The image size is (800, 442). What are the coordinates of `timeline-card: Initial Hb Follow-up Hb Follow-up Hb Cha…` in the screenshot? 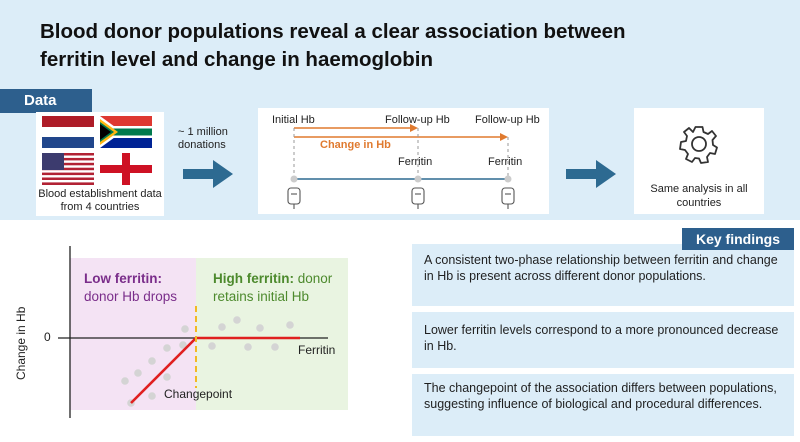 It's located at (403, 161).